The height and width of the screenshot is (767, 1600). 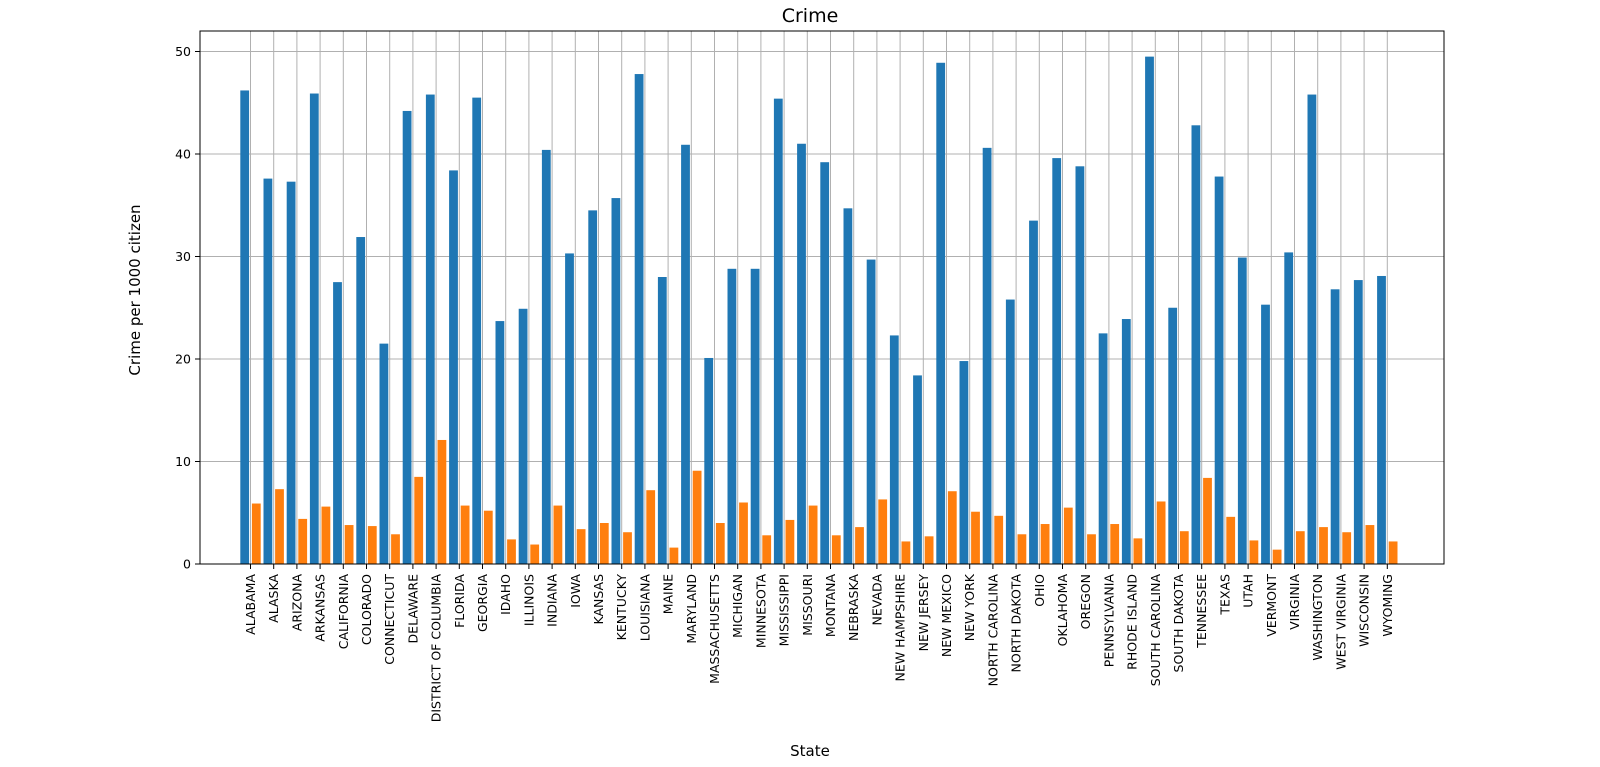 What do you see at coordinates (389, 619) in the screenshot?
I see `x-tick-label: CONNECTICUT` at bounding box center [389, 619].